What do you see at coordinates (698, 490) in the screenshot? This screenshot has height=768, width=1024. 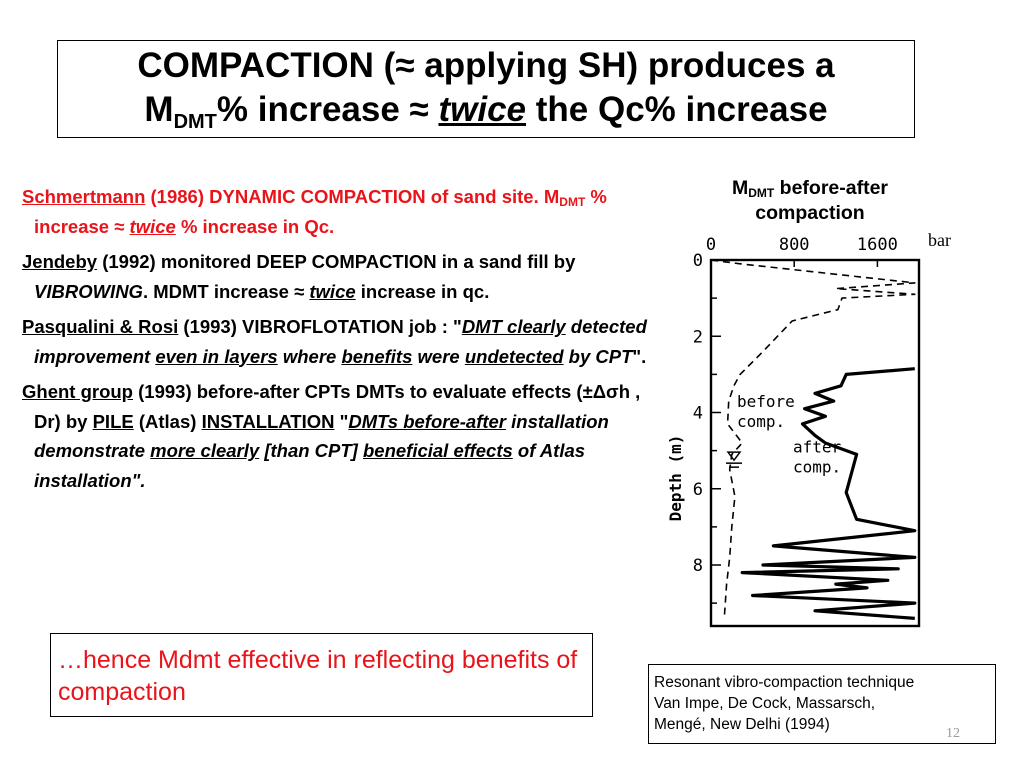 I see `y-tick-label: 6` at bounding box center [698, 490].